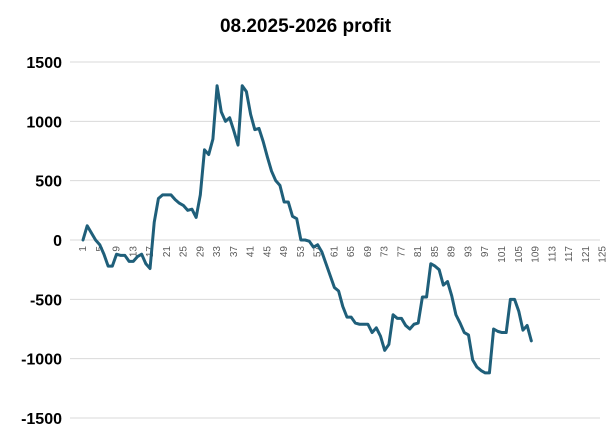  I want to click on x-tick-label: 85, so click(435, 252).